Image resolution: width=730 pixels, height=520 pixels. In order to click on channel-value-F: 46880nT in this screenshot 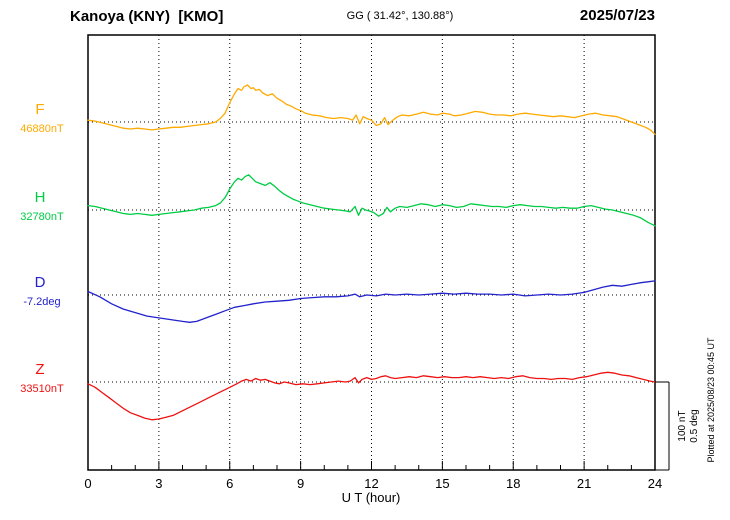, I will do `click(42, 129)`.